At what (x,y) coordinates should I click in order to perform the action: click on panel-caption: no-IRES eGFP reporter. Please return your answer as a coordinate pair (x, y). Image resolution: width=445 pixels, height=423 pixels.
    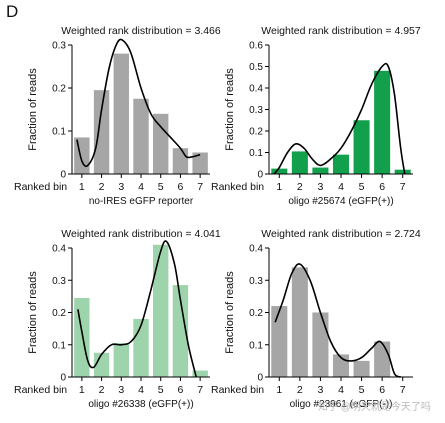
    Looking at the image, I should click on (141, 201).